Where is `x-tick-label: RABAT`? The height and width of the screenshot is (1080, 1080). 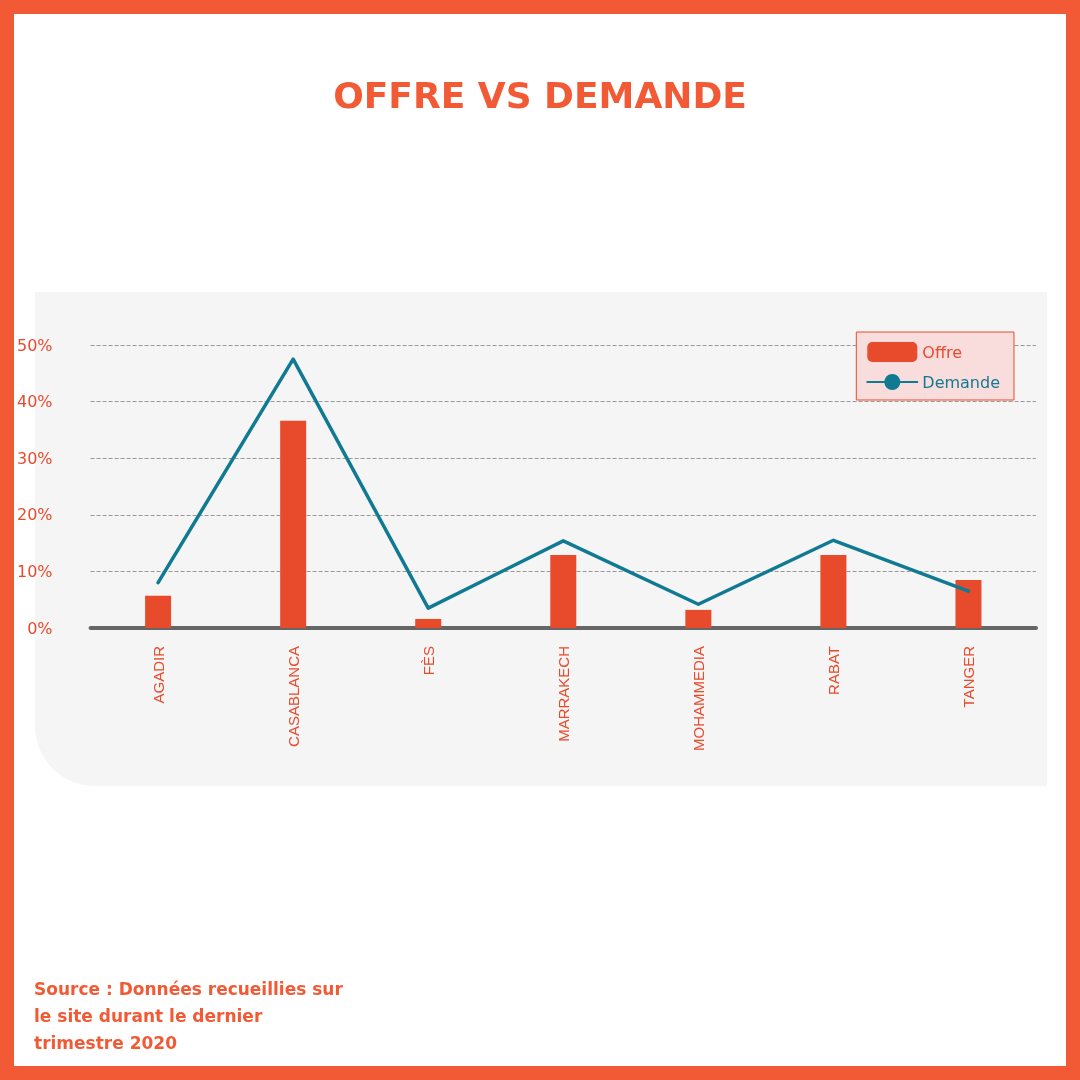 x-tick-label: RABAT is located at coordinates (833, 670).